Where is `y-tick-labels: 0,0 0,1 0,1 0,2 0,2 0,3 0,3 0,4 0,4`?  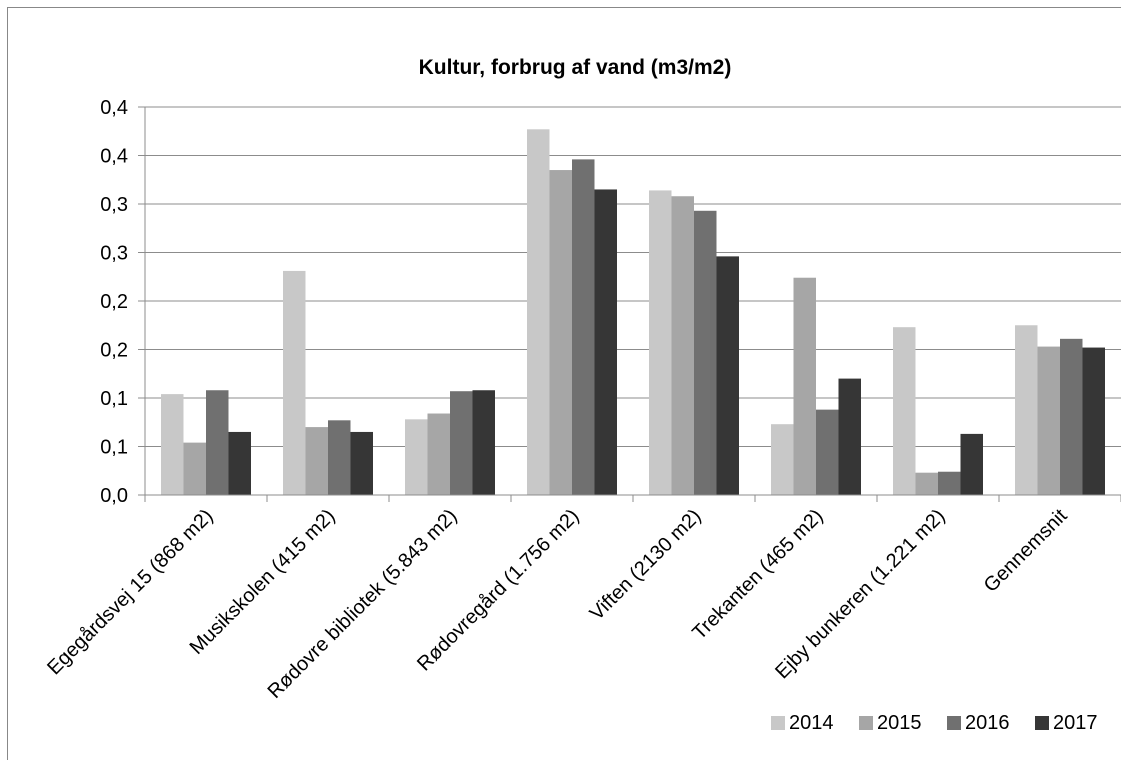
y-tick-labels: 0,0 0,1 0,1 0,2 0,2 0,3 0,3 0,4 0,4 is located at coordinates (114, 302).